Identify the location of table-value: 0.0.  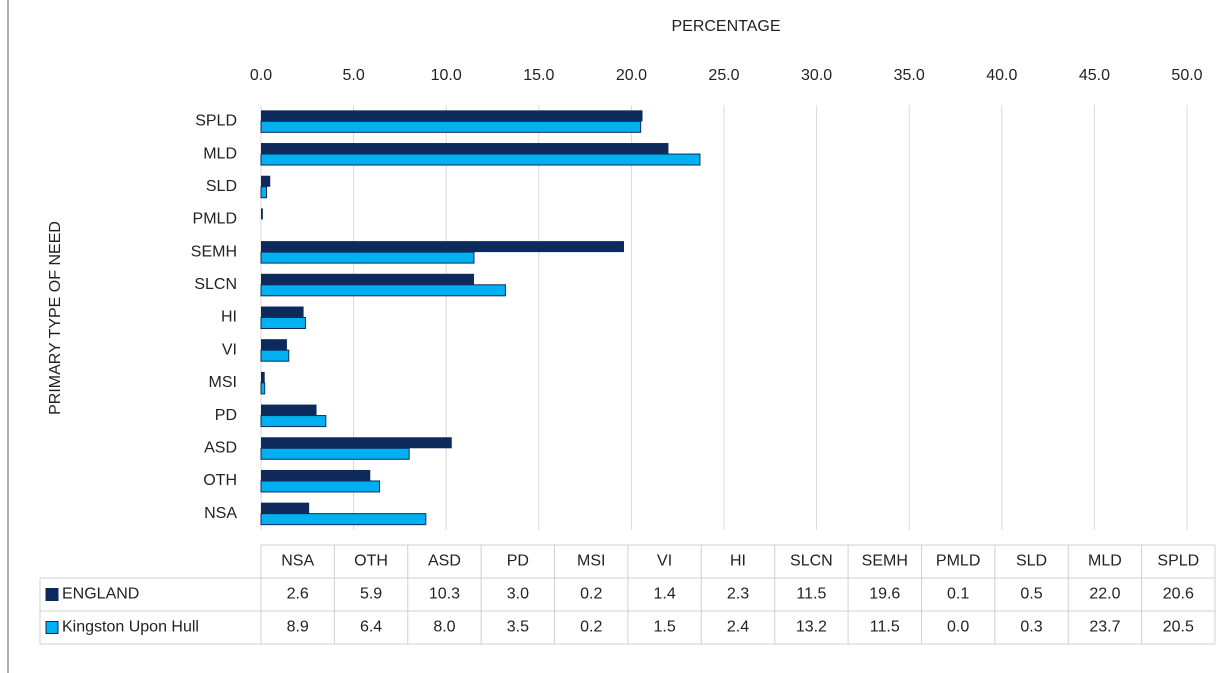
(958, 627).